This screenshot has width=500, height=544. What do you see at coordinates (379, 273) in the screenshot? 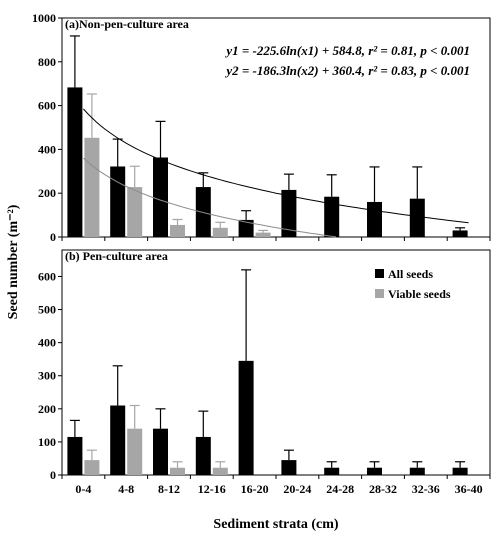
I see `legend-swatch-all` at bounding box center [379, 273].